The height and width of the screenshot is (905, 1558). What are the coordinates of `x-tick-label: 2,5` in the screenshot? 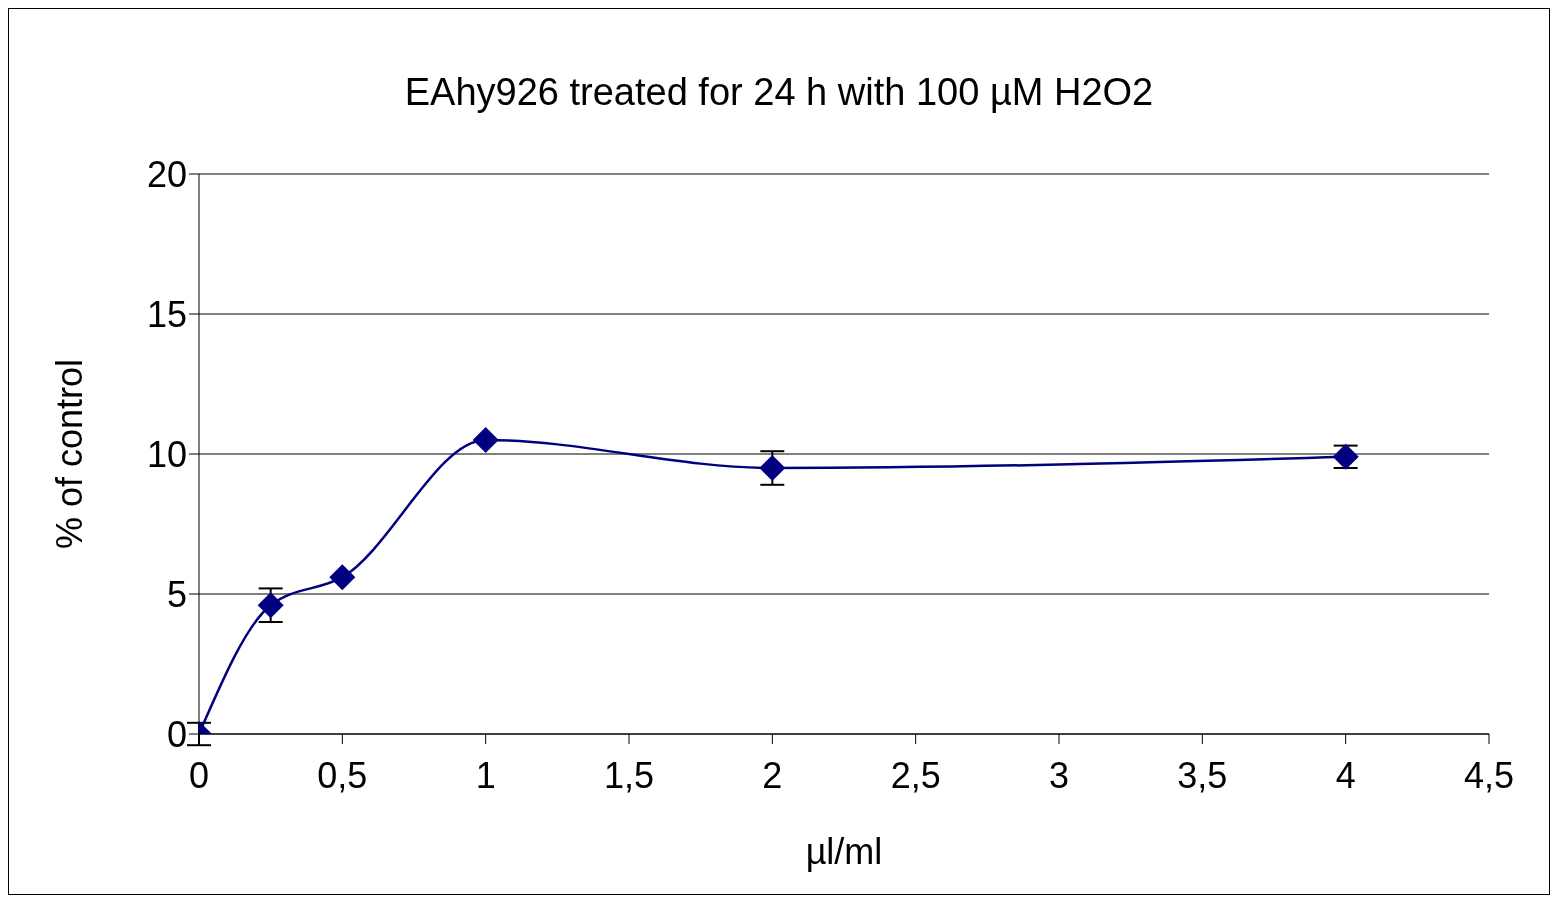 It's located at (915, 775).